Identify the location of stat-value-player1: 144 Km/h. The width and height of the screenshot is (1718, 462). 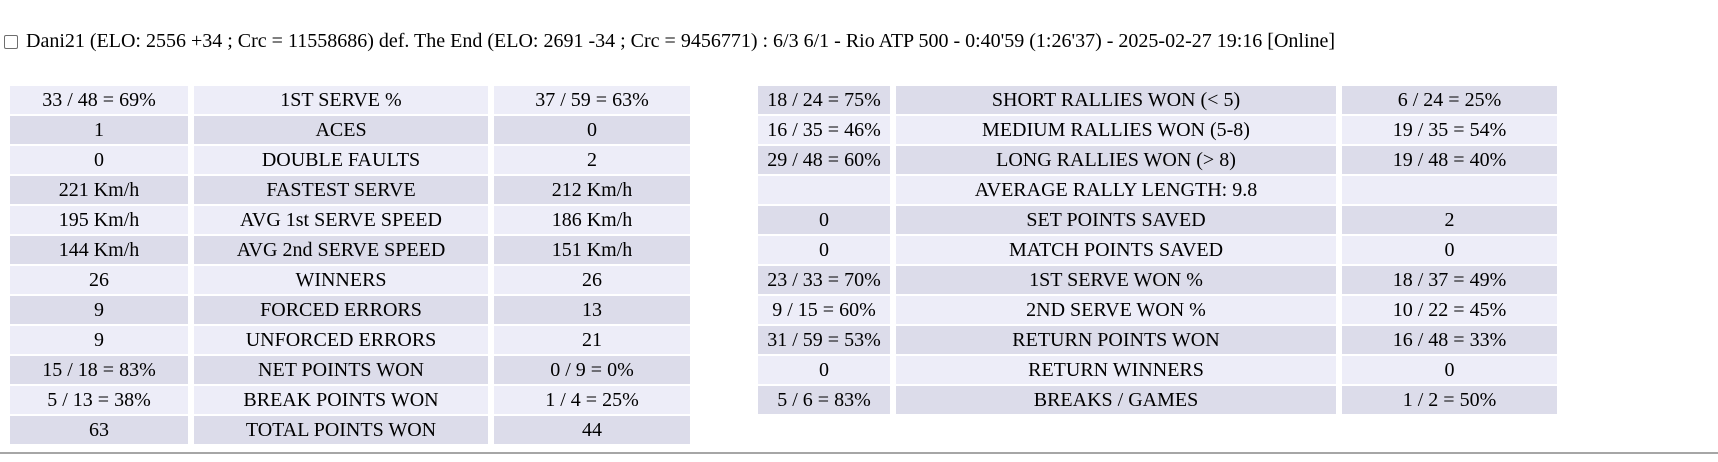
(99, 250).